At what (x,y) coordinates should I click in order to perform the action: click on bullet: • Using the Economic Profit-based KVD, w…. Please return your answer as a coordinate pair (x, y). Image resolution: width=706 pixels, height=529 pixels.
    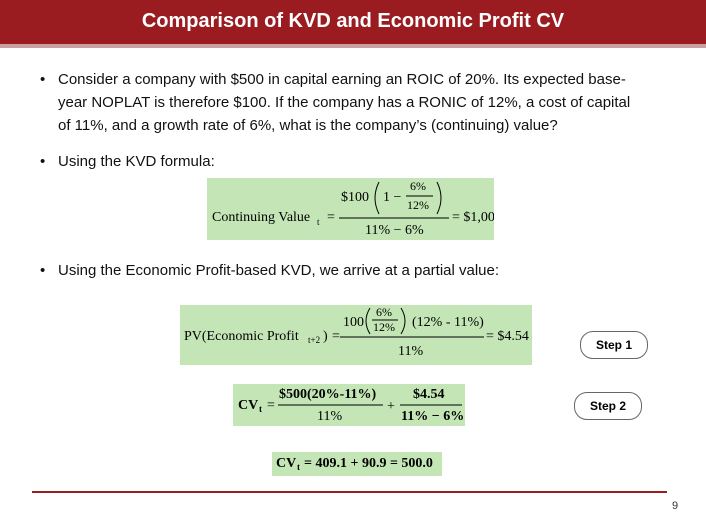
    Looking at the image, I should click on (269, 270).